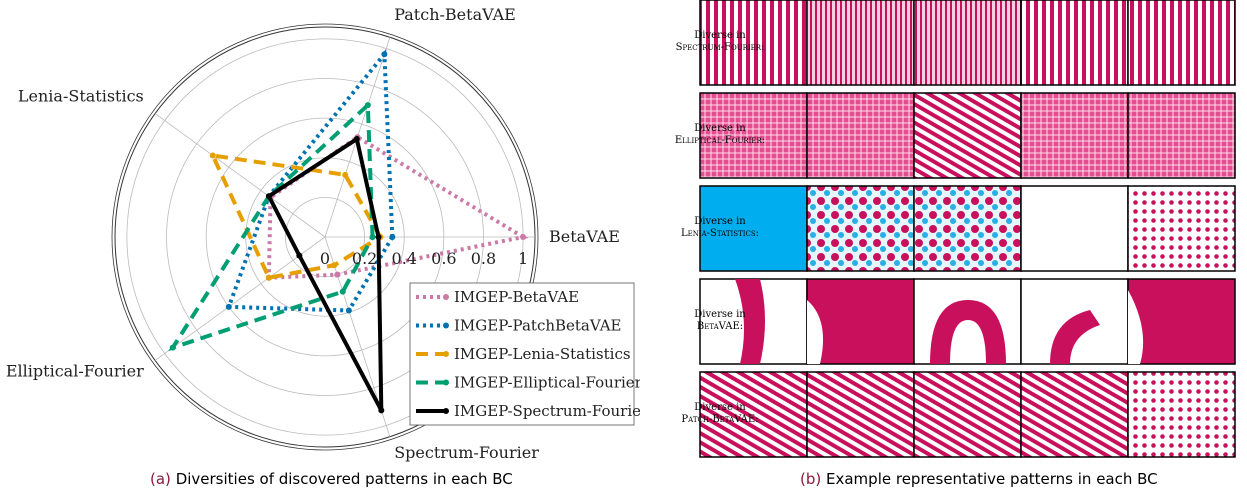  What do you see at coordinates (720, 419) in the screenshot?
I see `row-label-bc: Patch-BetaVAE:` at bounding box center [720, 419].